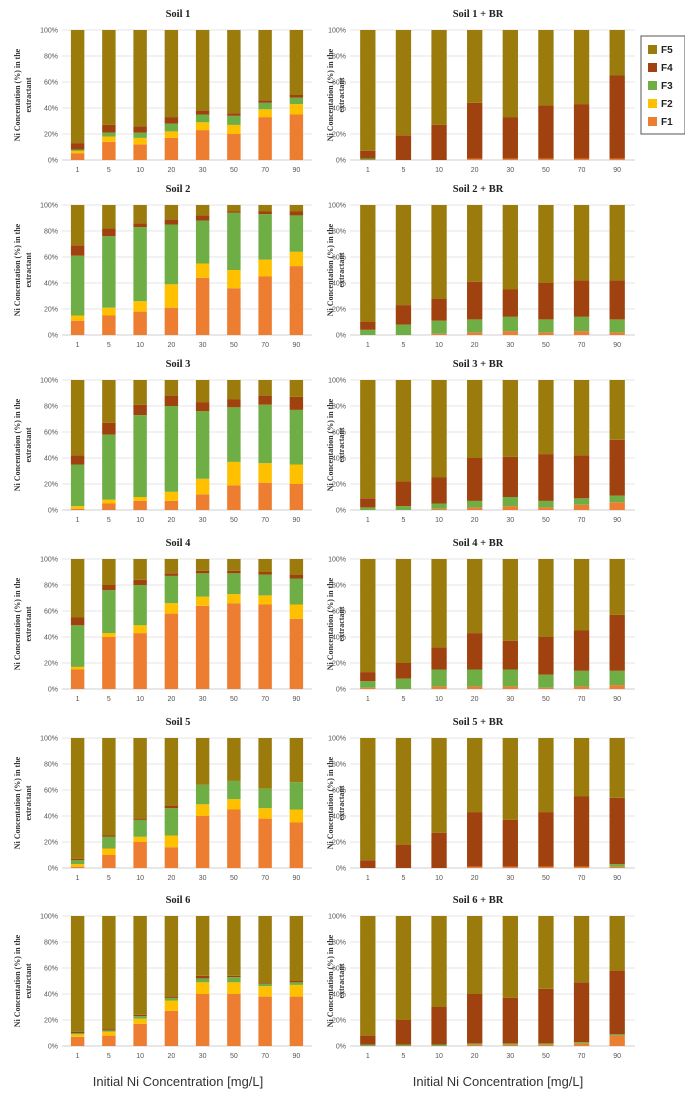  I want to click on y-tick-label: 0%, so click(53, 511).